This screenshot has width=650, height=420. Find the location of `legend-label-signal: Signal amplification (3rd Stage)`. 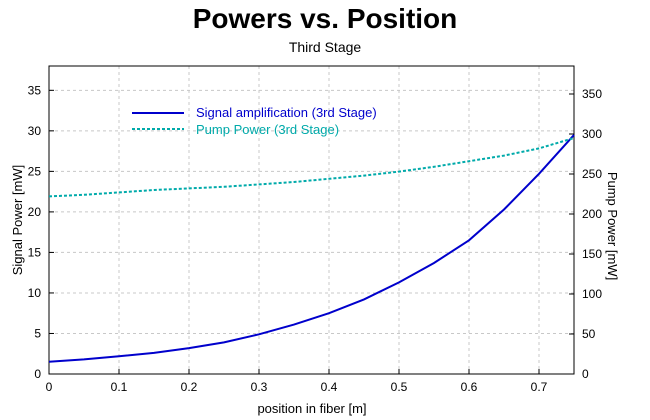

legend-label-signal: Signal amplification (3rd Stage) is located at coordinates (286, 112).